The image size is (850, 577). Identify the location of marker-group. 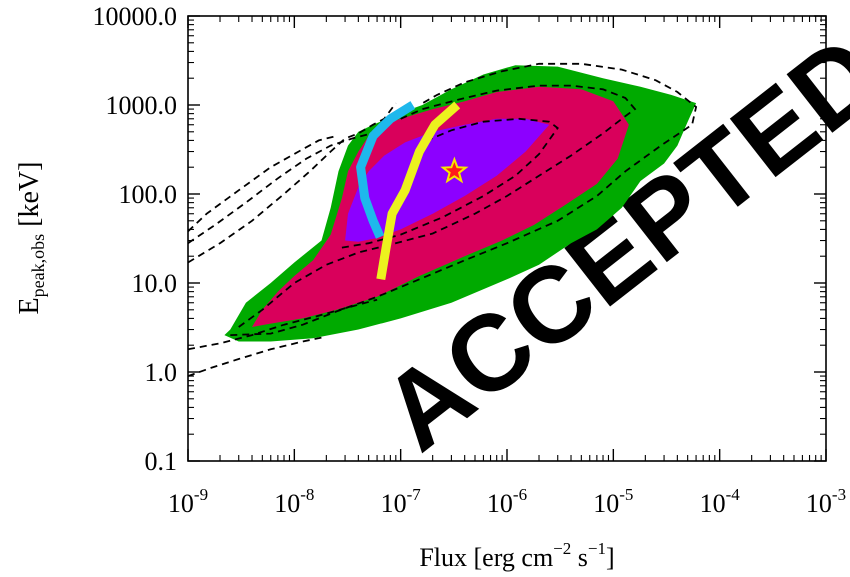
(454, 170).